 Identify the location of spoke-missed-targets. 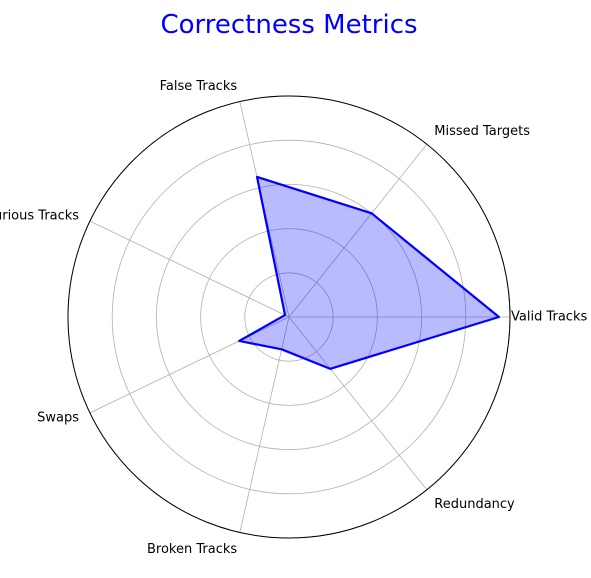
(358, 230).